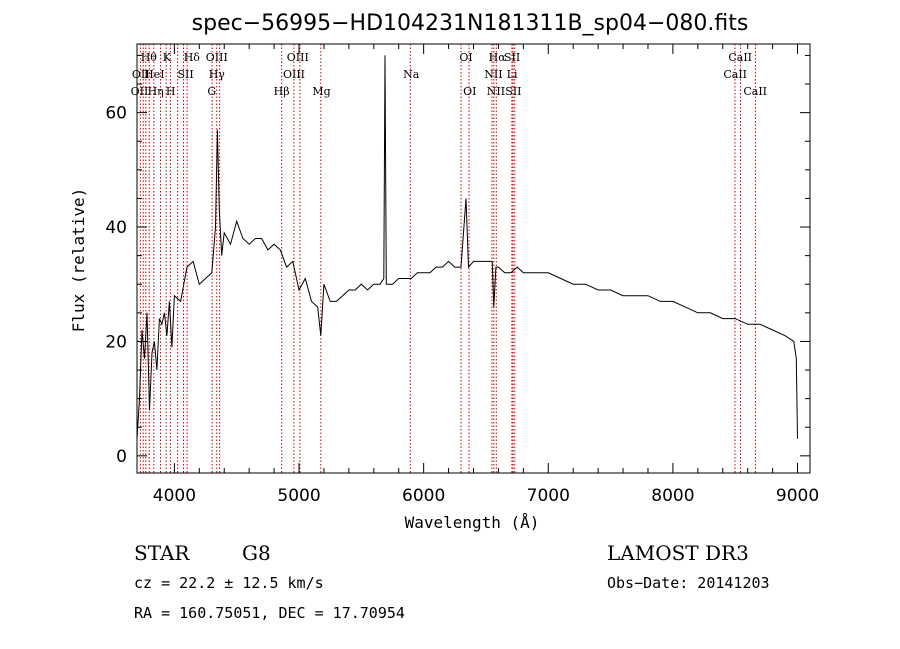 The image size is (900, 649). Describe the element at coordinates (688, 583) in the screenshot. I see `obs-date: Obs−Date: 20141203` at that location.